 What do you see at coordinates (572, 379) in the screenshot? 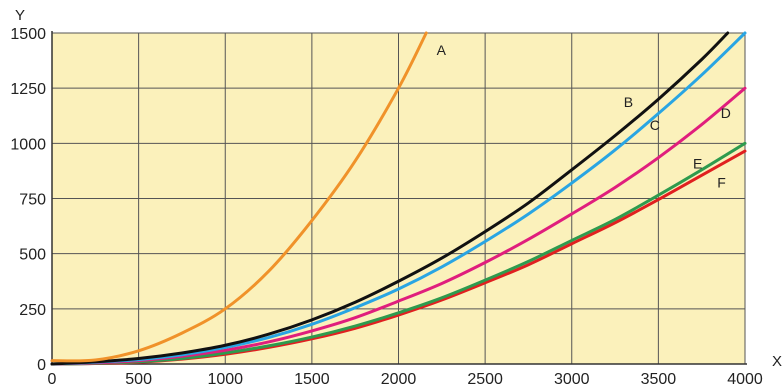
I see `x-tick-label: 3000` at bounding box center [572, 379].